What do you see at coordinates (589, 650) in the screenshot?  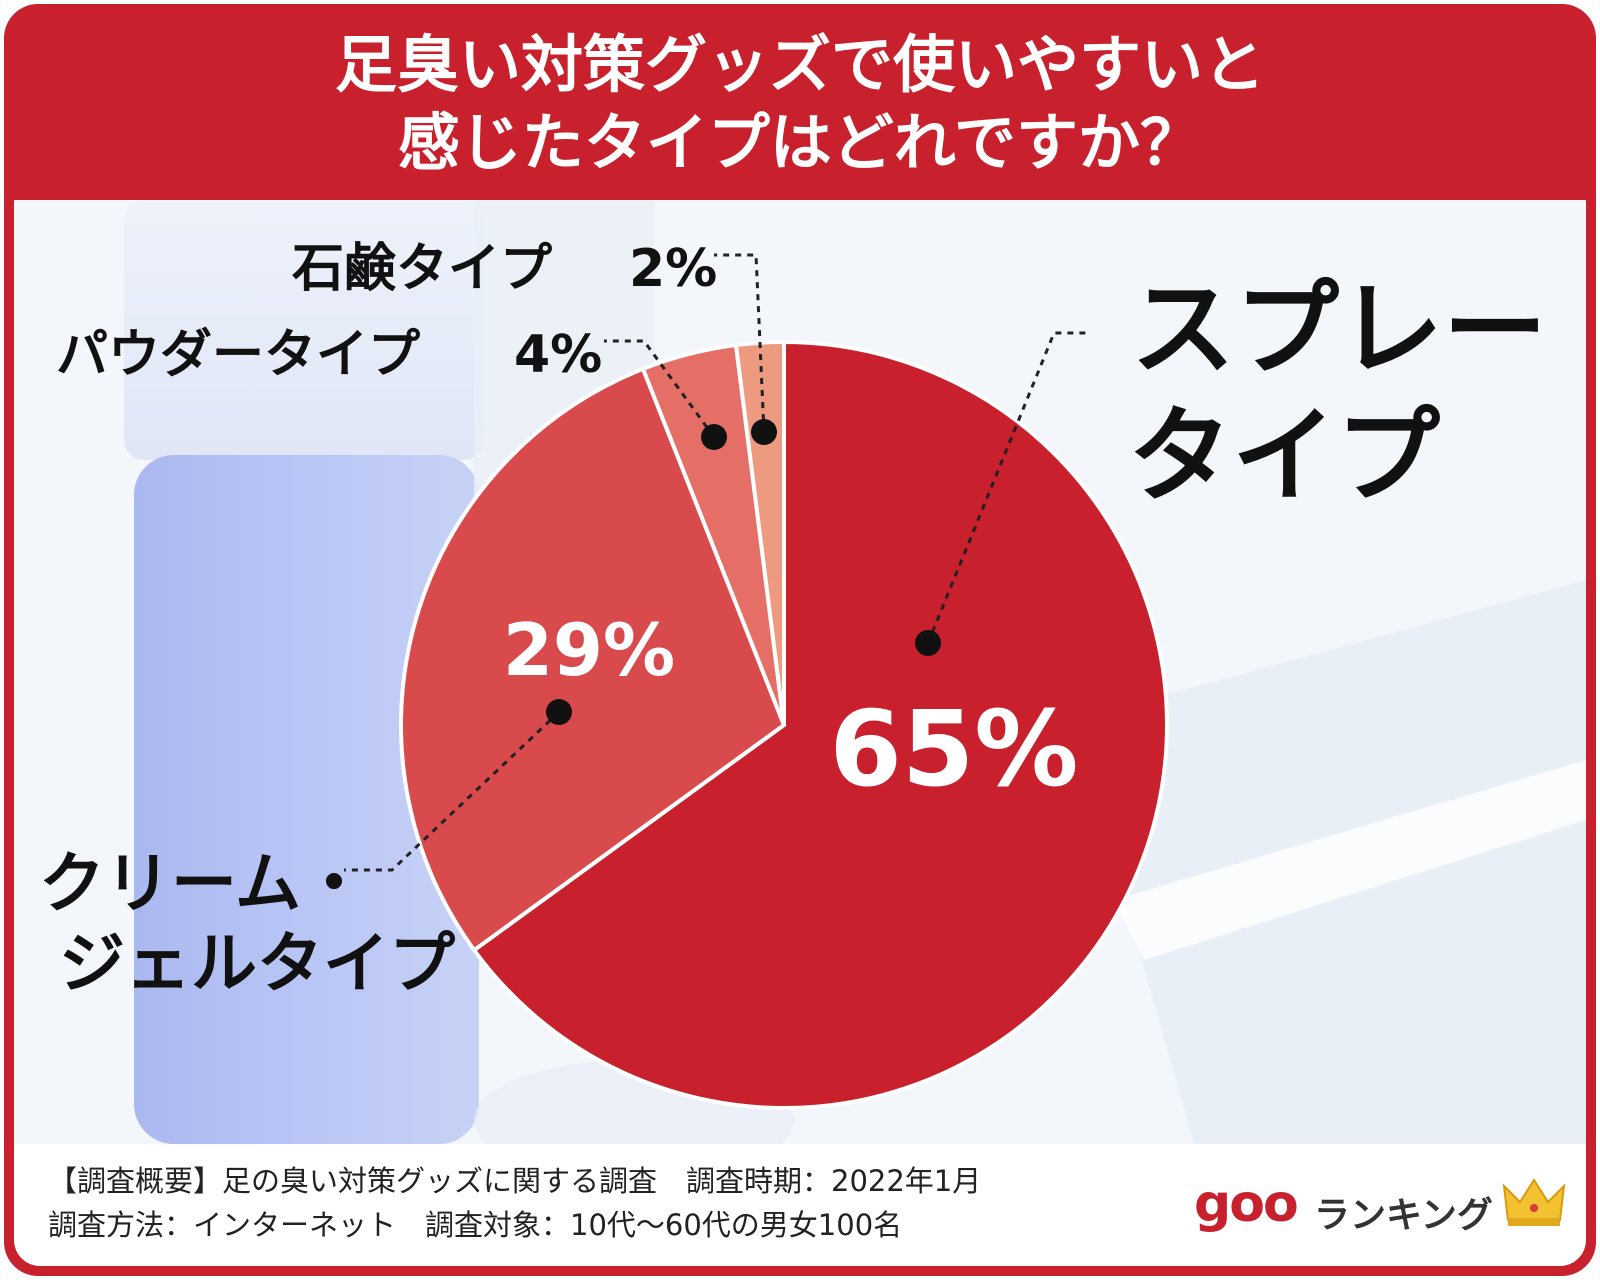 I see `value-label-cream: 29%` at bounding box center [589, 650].